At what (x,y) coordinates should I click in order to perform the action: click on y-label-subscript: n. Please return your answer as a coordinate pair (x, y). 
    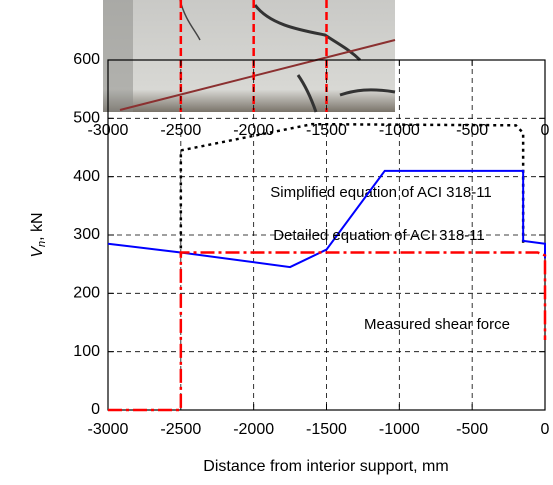
    Looking at the image, I should click on (42, 244).